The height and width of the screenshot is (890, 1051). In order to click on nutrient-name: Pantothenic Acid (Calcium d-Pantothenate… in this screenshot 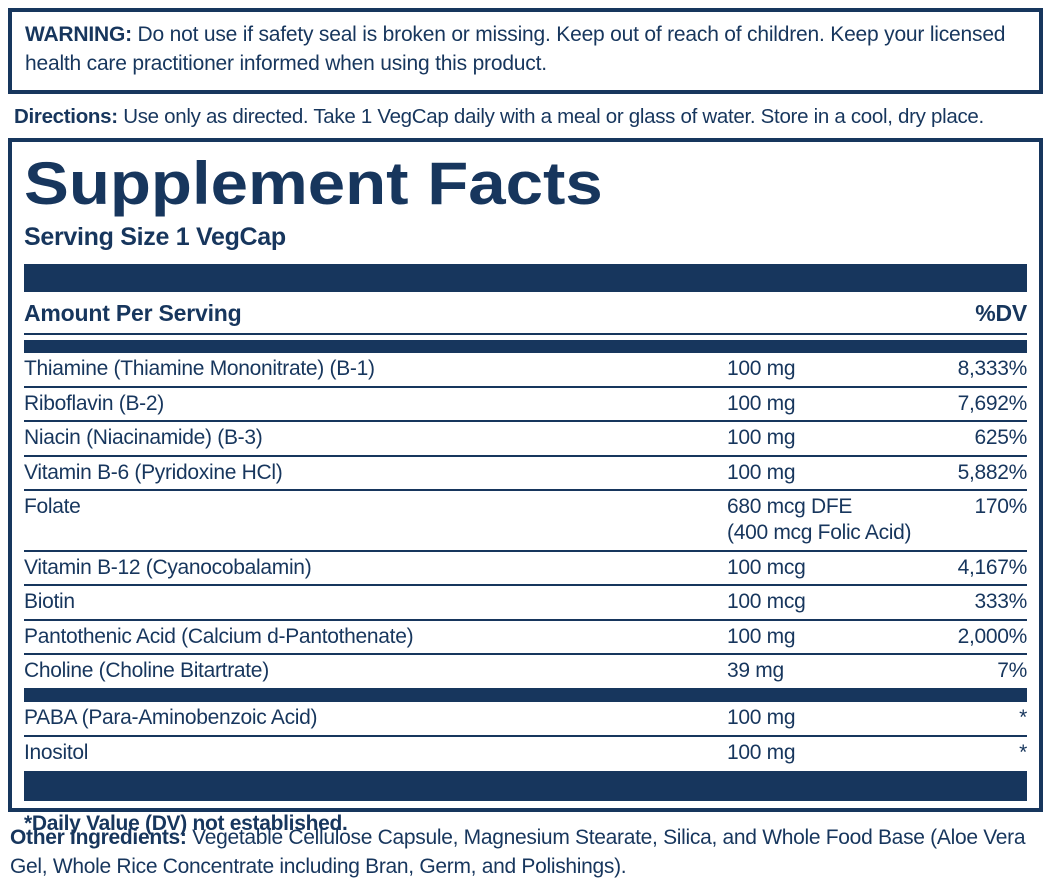, I will do `click(219, 636)`.